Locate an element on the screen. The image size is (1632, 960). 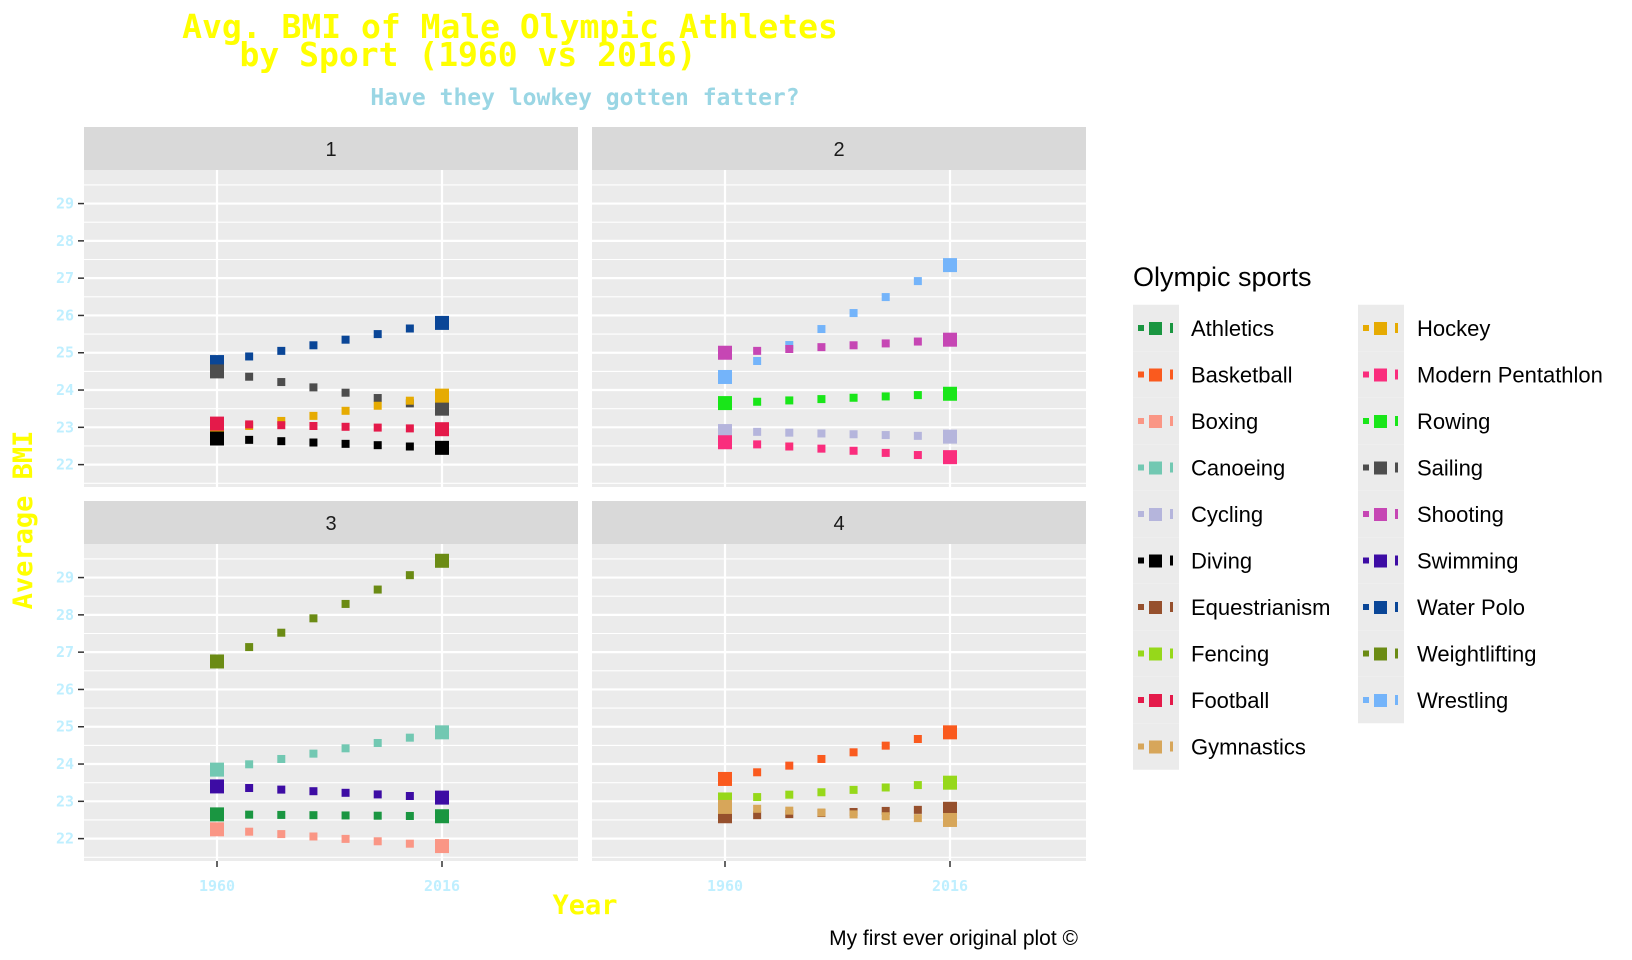
legend-item-sailing: Sailing is located at coordinates (1420, 467).